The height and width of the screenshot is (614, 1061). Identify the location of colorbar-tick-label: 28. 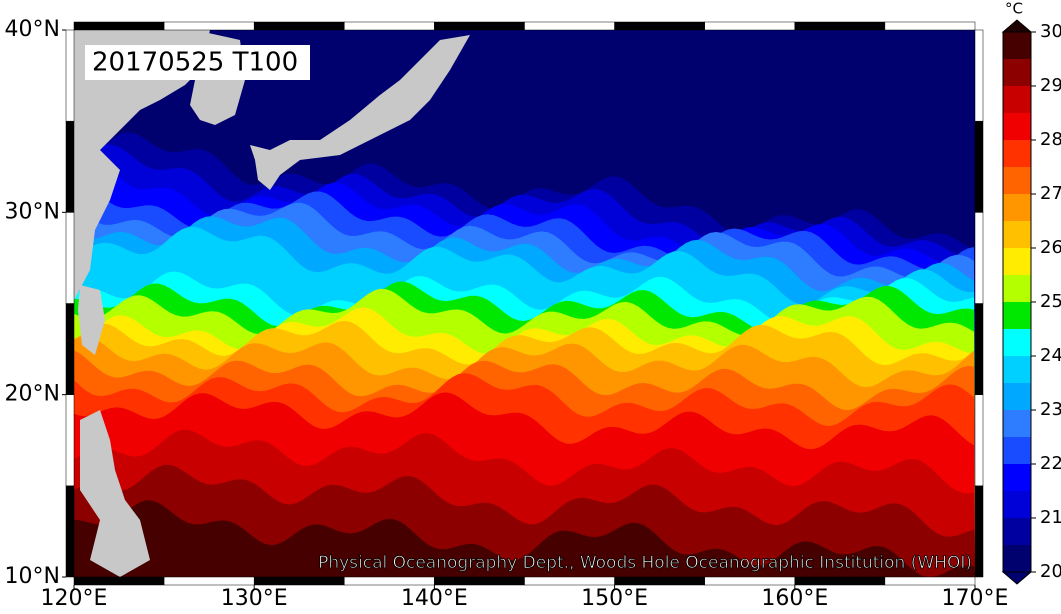
(1050, 139).